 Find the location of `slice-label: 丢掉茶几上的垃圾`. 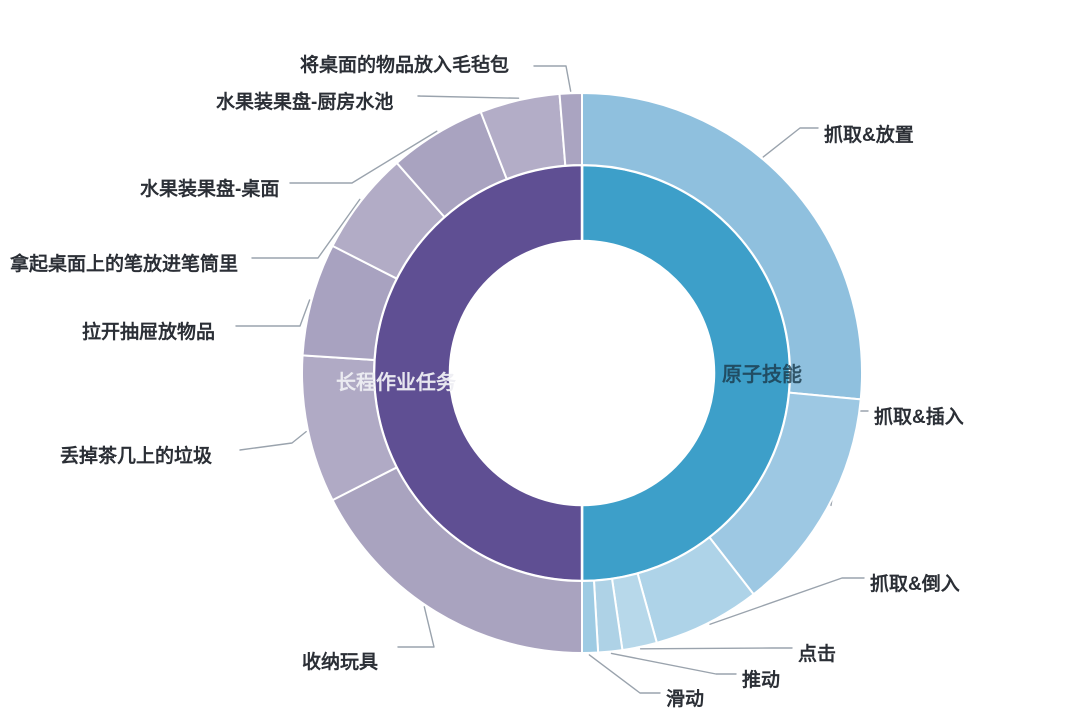

slice-label: 丢掉茶几上的垃圾 is located at coordinates (136, 455).